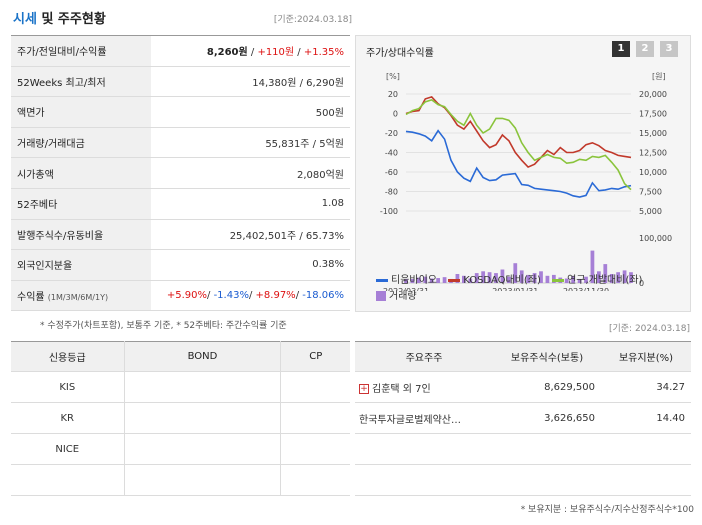 This screenshot has width=702, height=525. I want to click on x-tick-label: 2023/11/30, so click(586, 289).